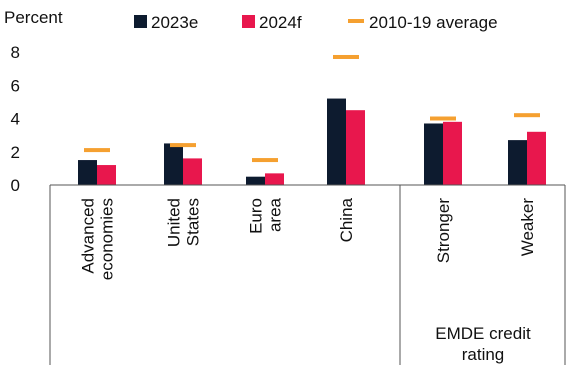 This screenshot has width=571, height=369. I want to click on x-tick-label: area, so click(275, 214).